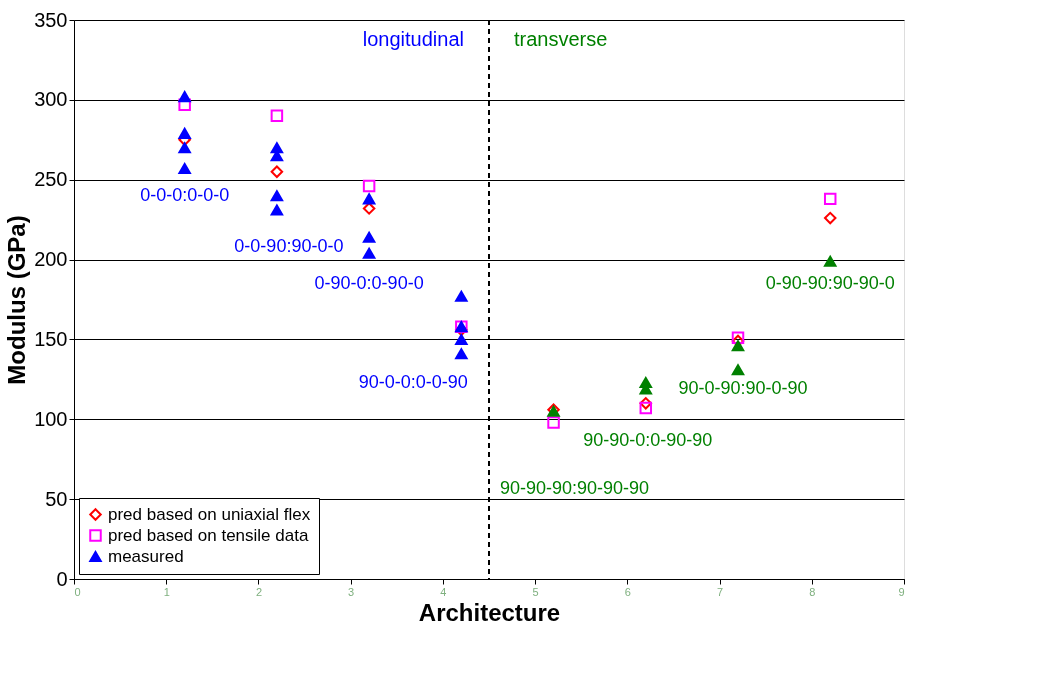 Image resolution: width=1045 pixels, height=691 pixels. Describe the element at coordinates (51, 179) in the screenshot. I see `y-tick-label: 250` at that location.